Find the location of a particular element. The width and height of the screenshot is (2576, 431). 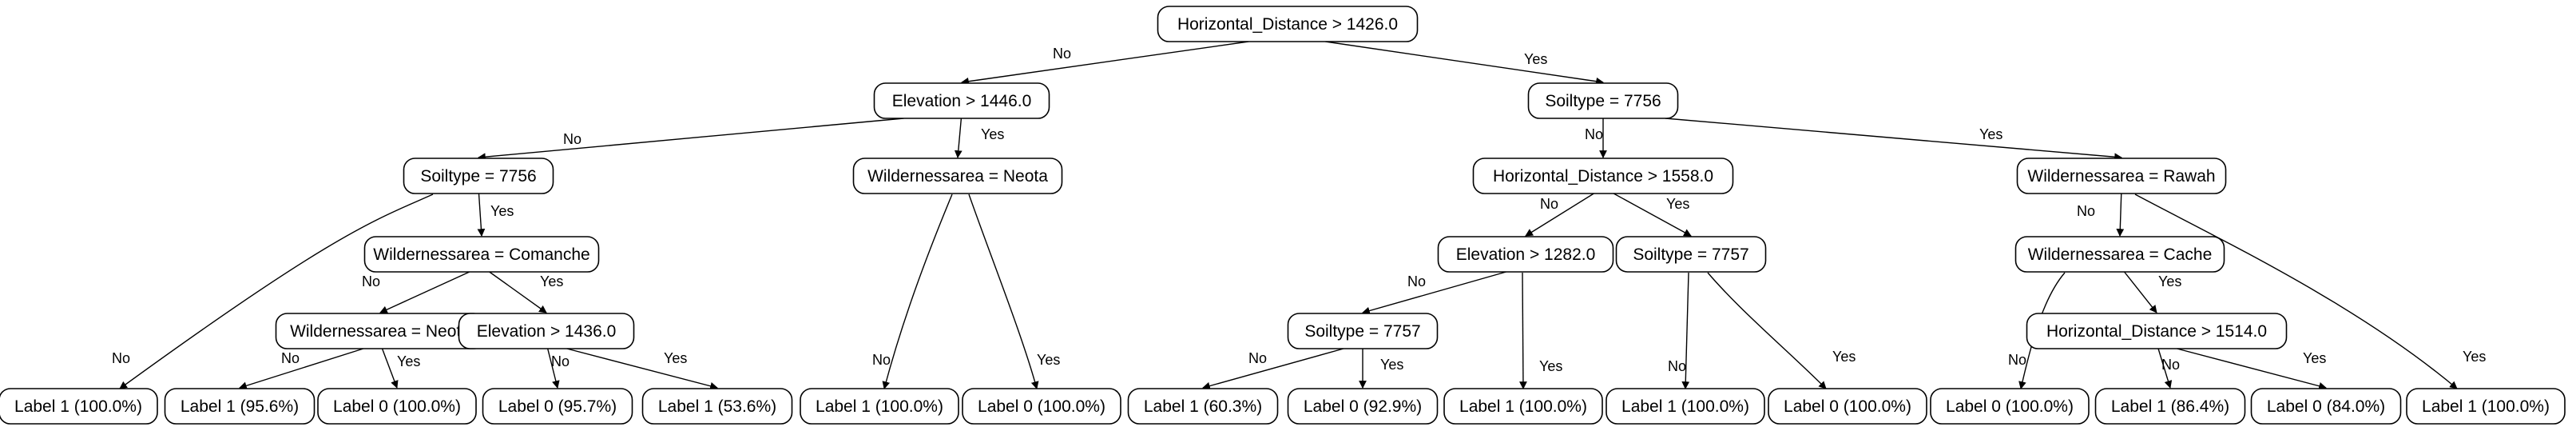

leaf-node: Label 0 (84.0%) is located at coordinates (2326, 406).